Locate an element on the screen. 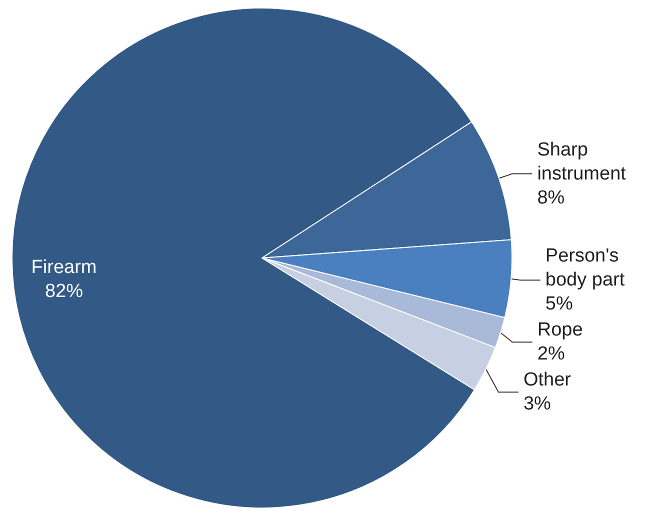 The width and height of the screenshot is (647, 510). data-label: 5% is located at coordinates (559, 304).